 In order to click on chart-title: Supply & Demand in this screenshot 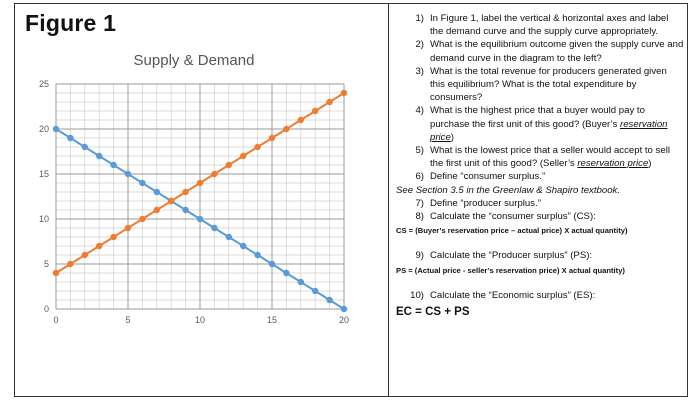, I will do `click(194, 60)`.